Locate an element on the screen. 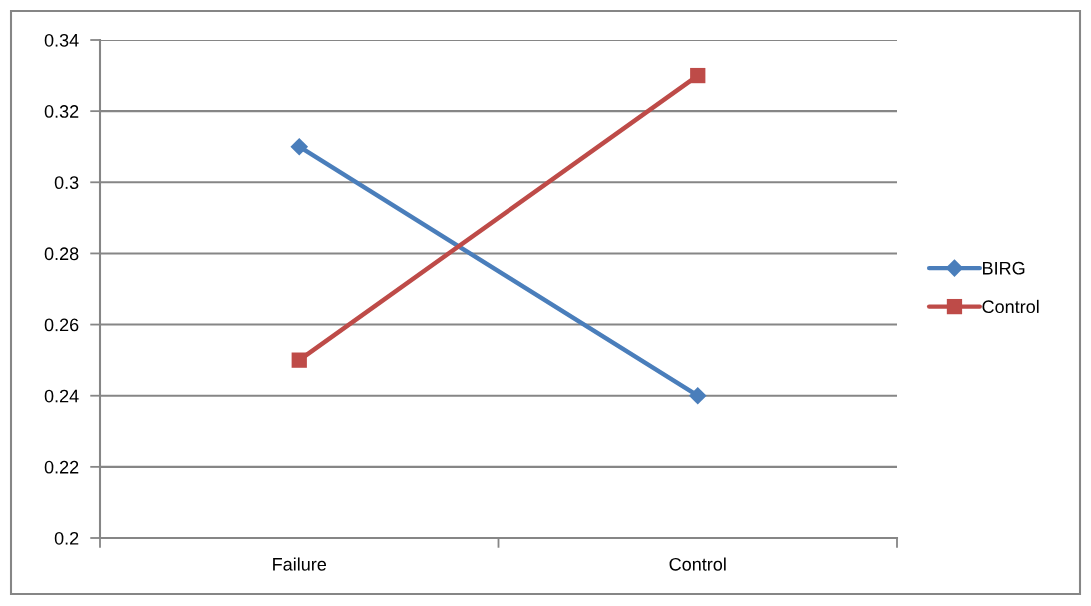 The height and width of the screenshot is (606, 1091). y-tick-label: 0.28 is located at coordinates (61, 254).